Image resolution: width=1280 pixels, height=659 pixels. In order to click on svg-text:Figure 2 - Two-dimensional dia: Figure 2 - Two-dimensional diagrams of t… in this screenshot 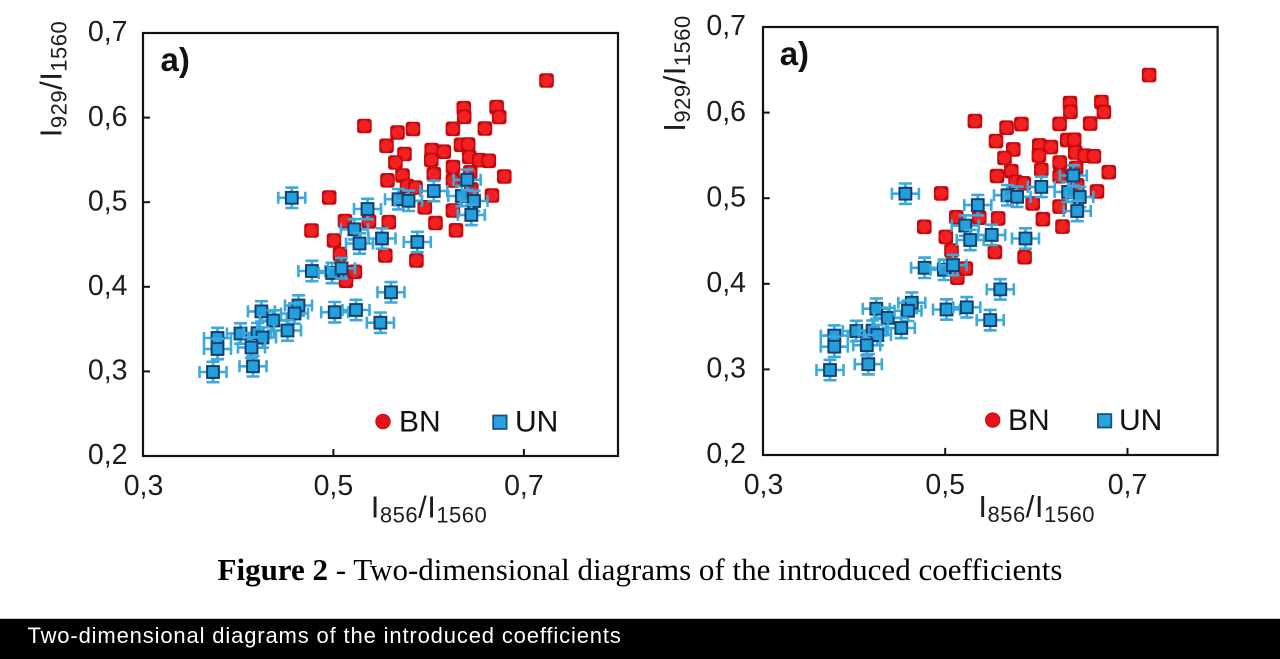, I will do `click(640, 569)`.